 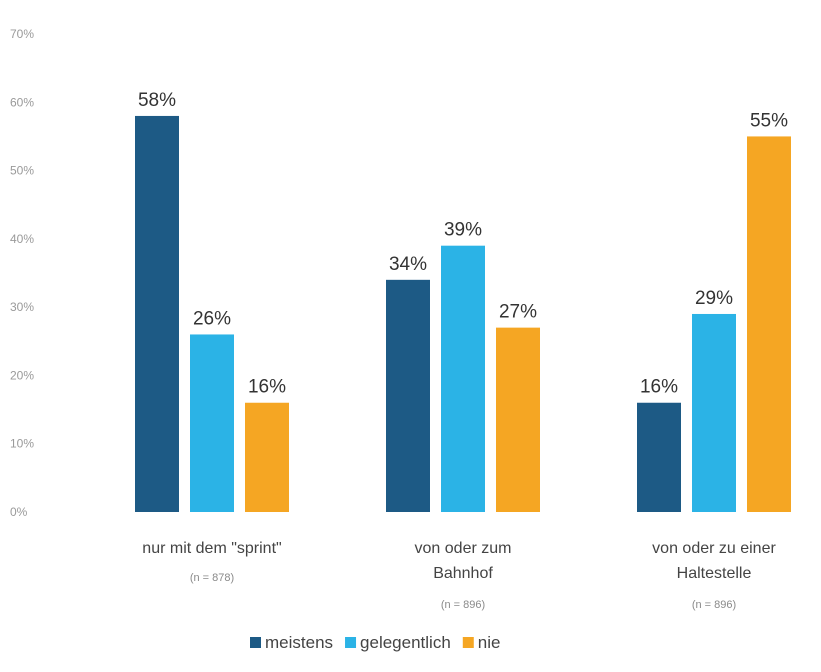 I want to click on sample-size-label: (n = 878), so click(x=212, y=578).